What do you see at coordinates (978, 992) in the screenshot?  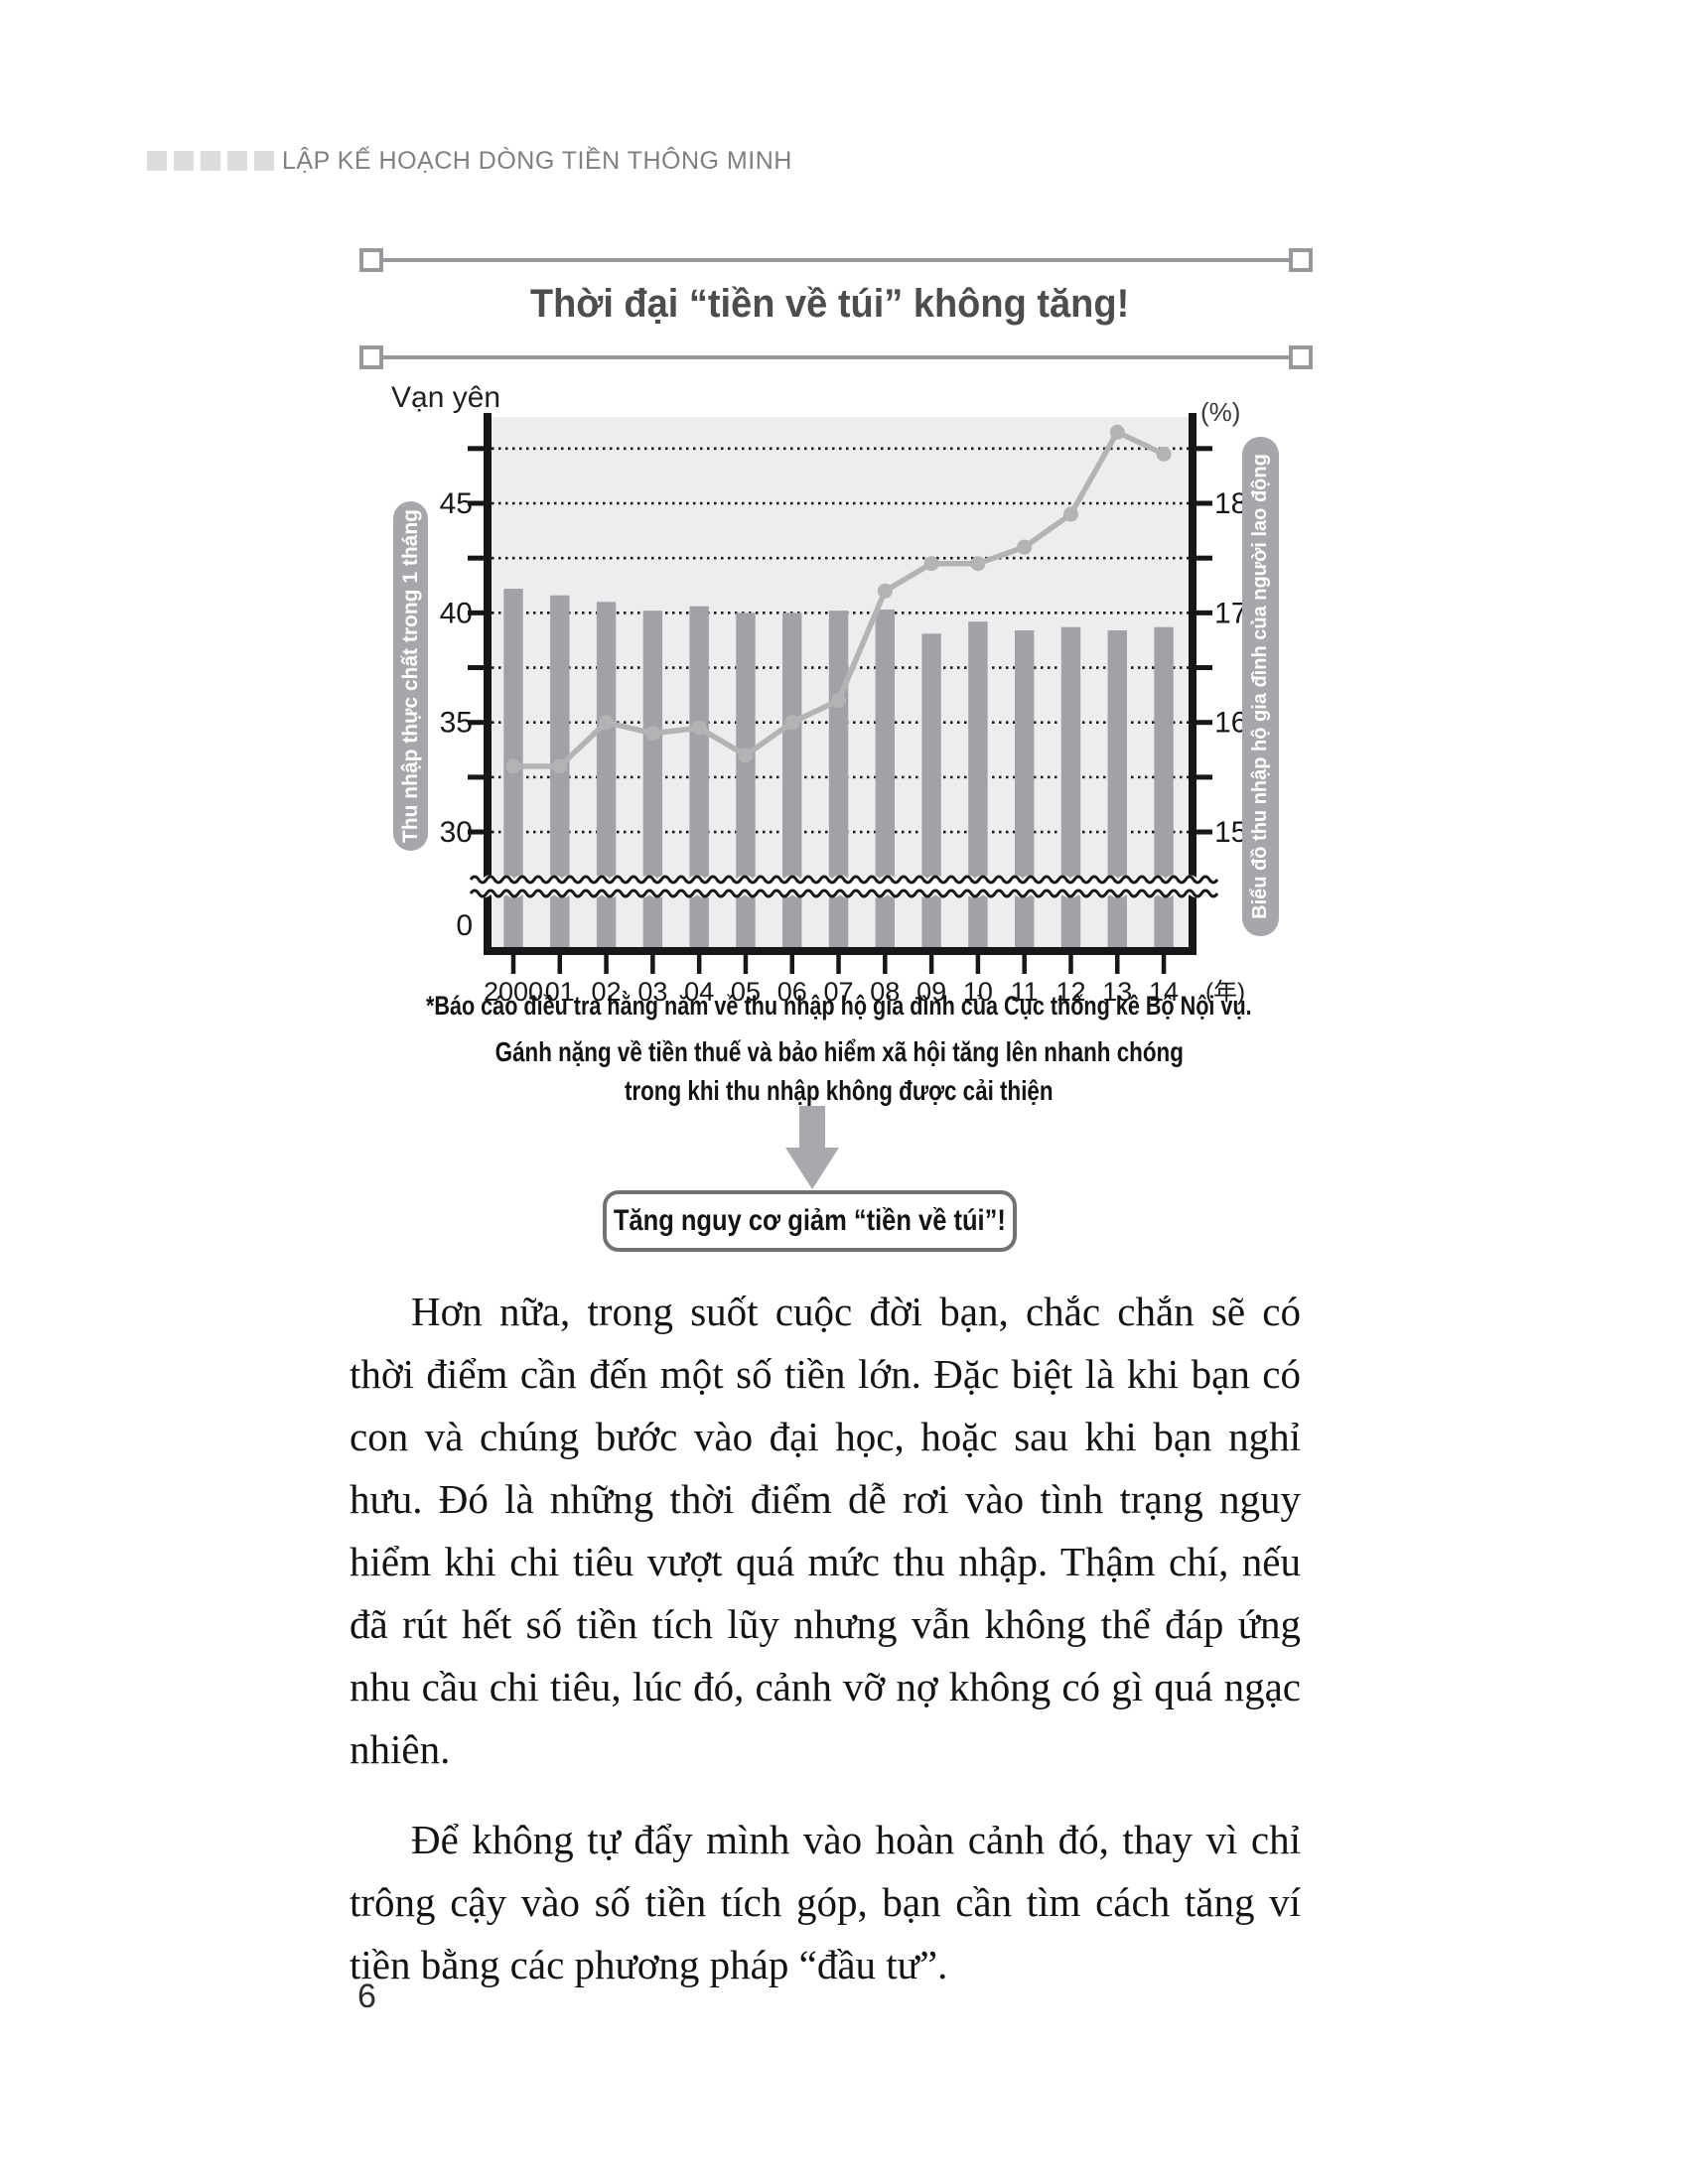 I see `svg-text: 10` at bounding box center [978, 992].